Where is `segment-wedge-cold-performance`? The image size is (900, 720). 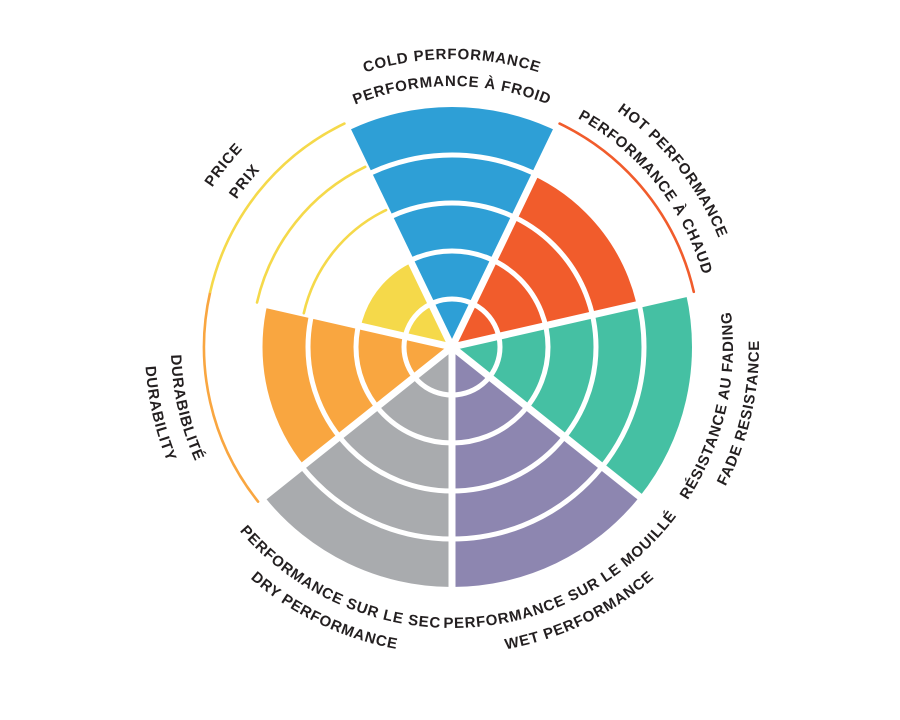 segment-wedge-cold-performance is located at coordinates (452, 227).